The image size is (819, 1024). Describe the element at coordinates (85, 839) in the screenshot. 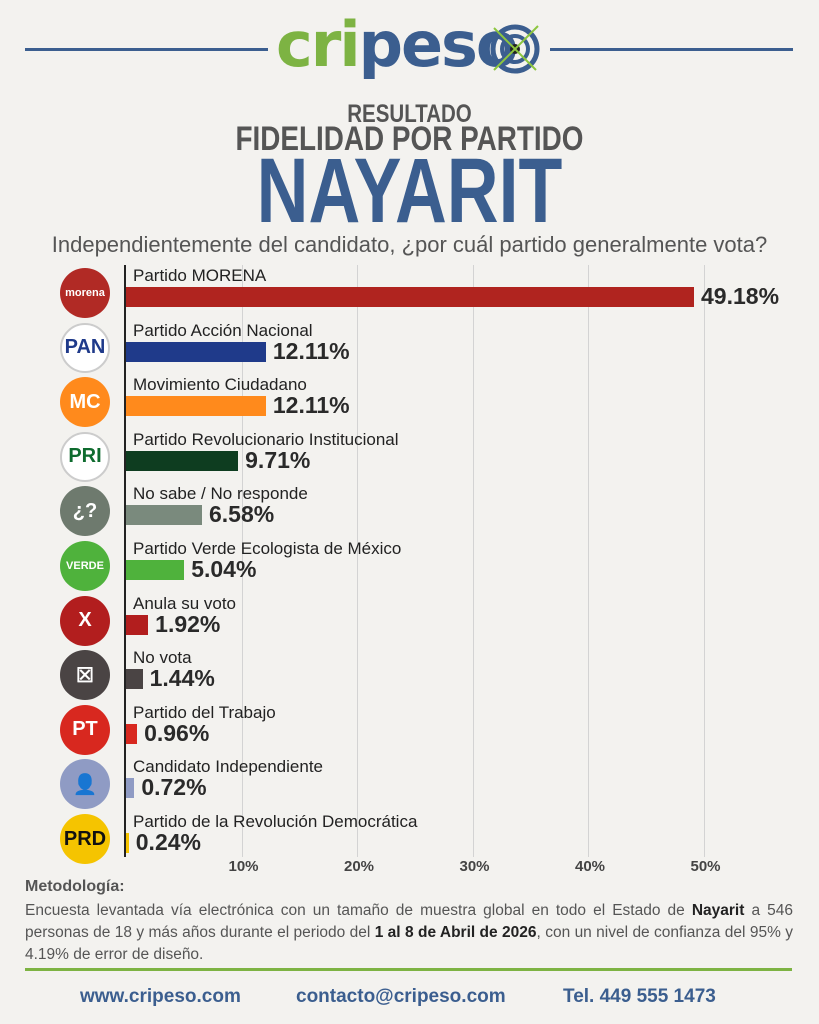

I see `prd-logo-icon: PRD` at that location.